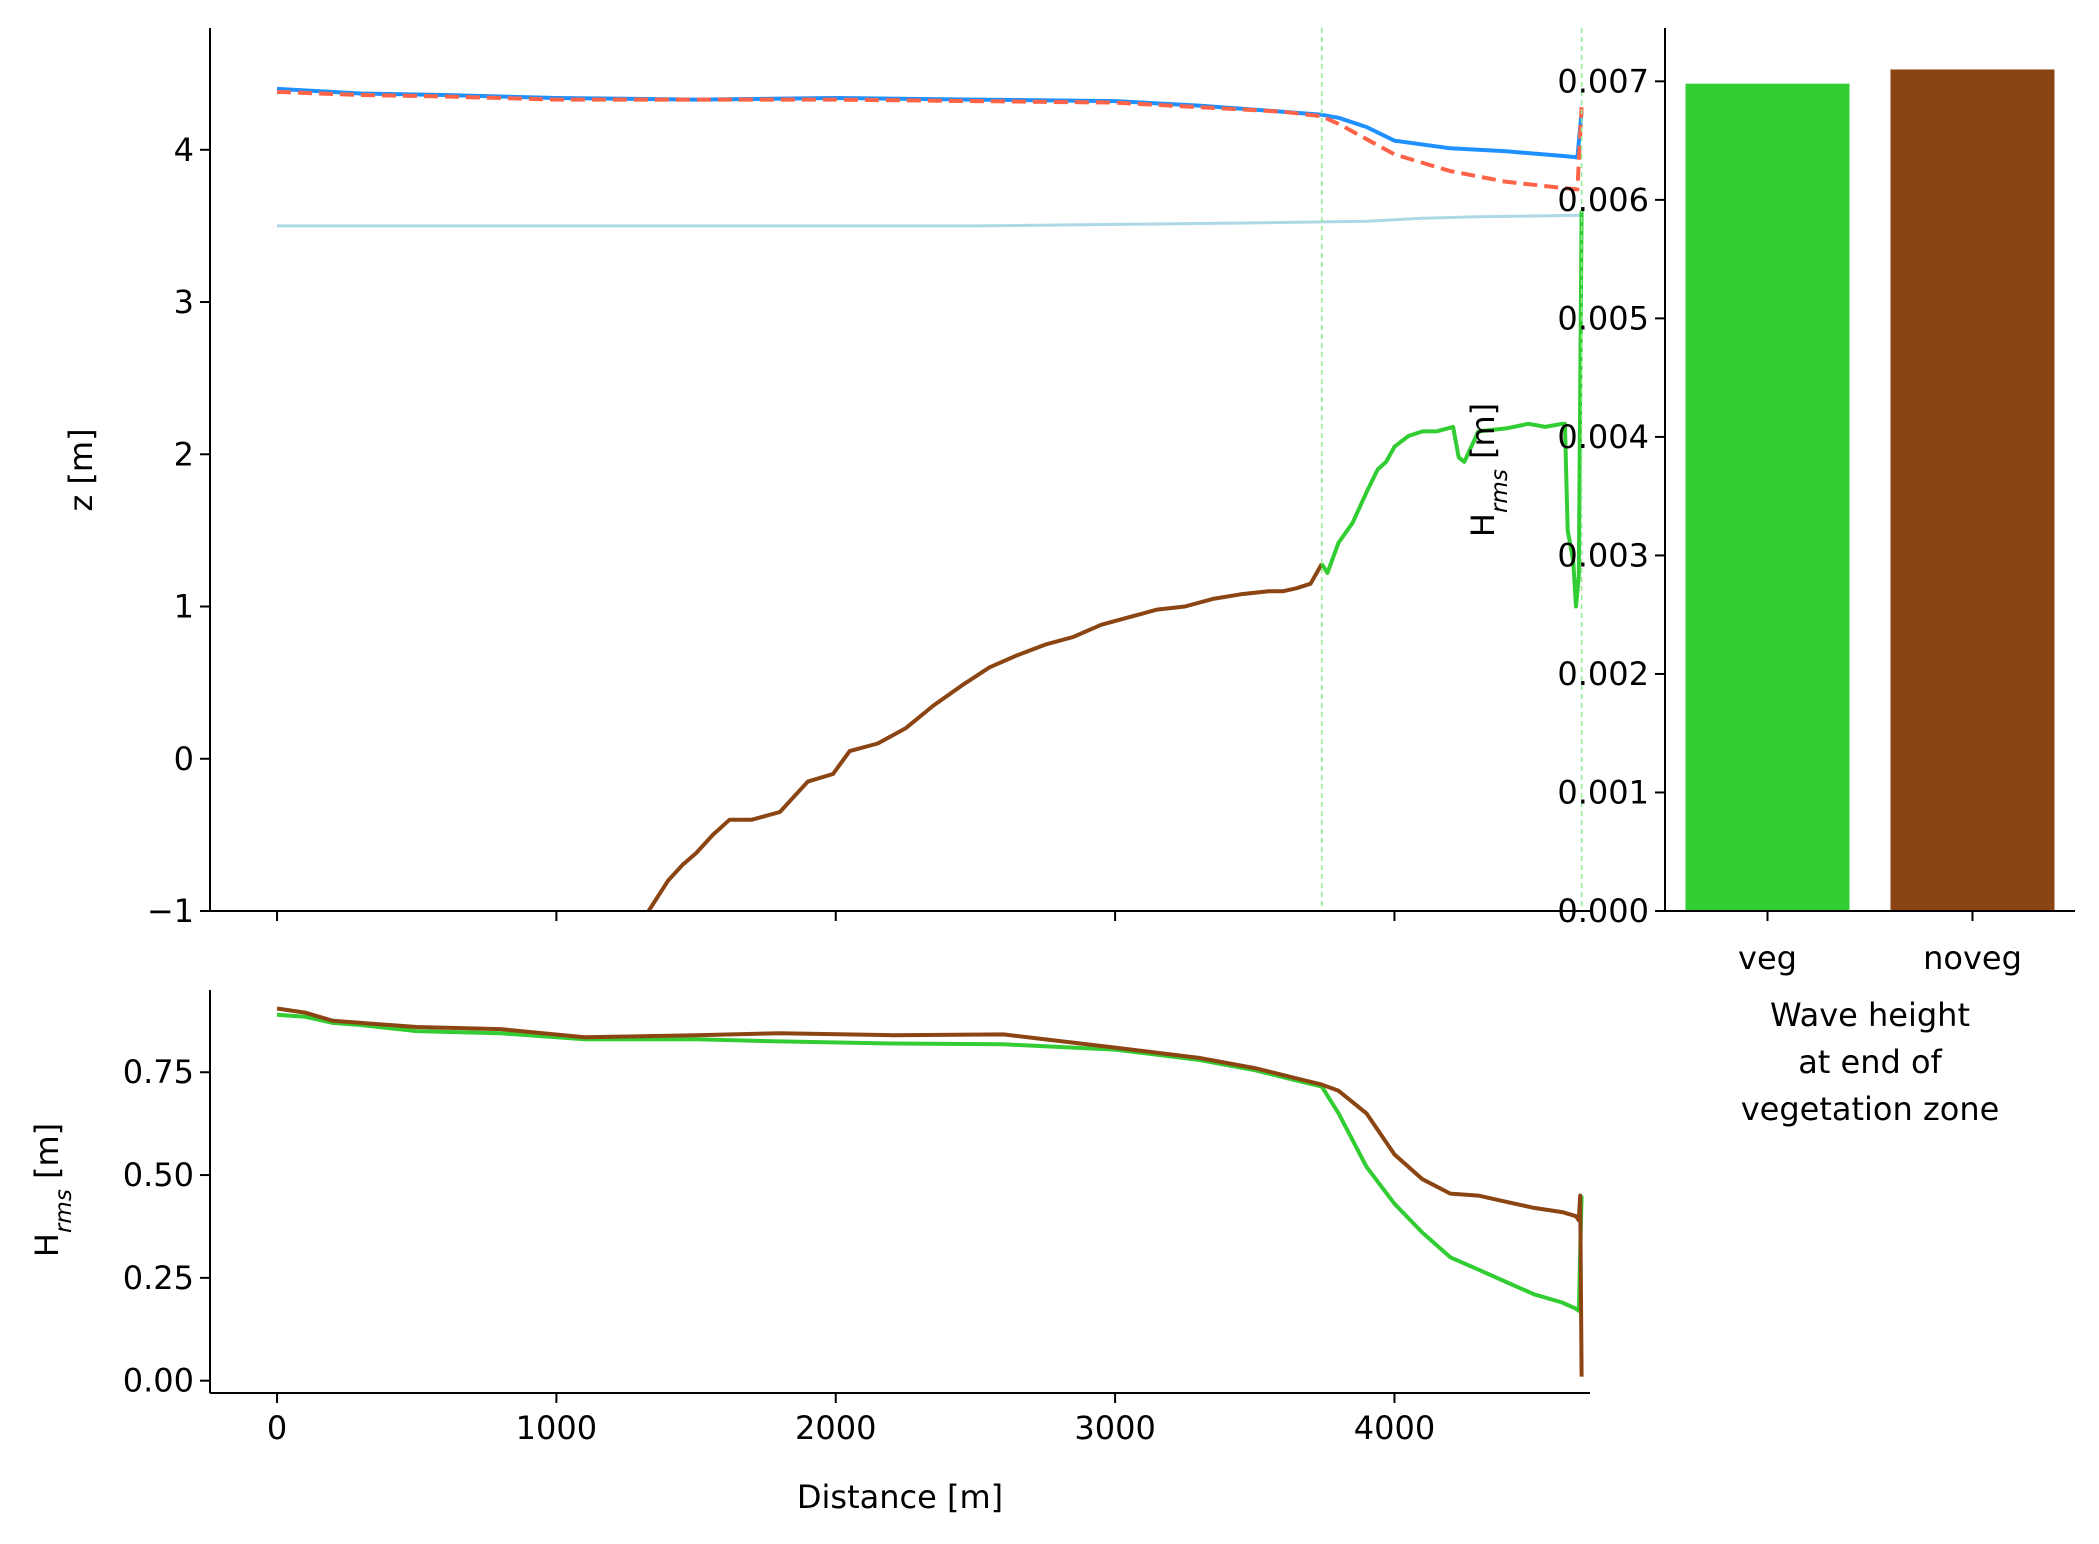  Describe the element at coordinates (158, 1381) in the screenshot. I see `hrms-y-tick-label: 0.00` at that location.